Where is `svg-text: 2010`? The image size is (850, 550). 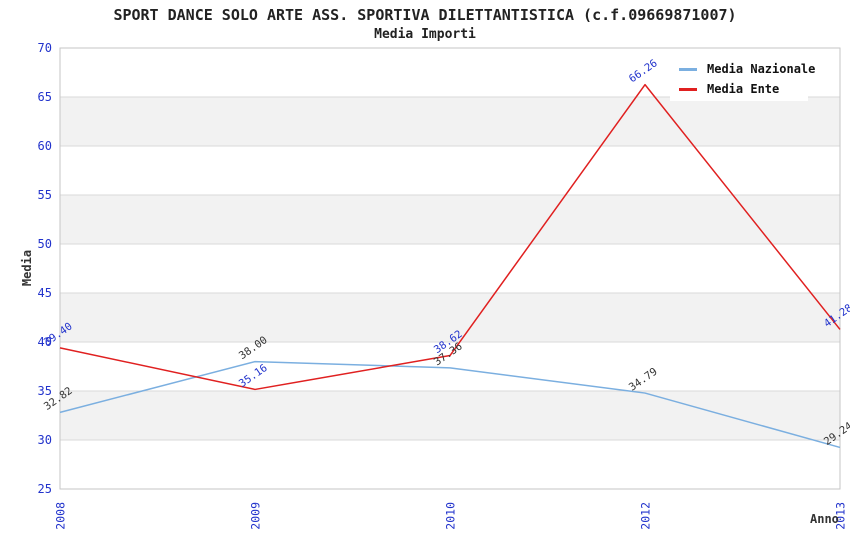 svg-text: 2010 is located at coordinates (451, 516).